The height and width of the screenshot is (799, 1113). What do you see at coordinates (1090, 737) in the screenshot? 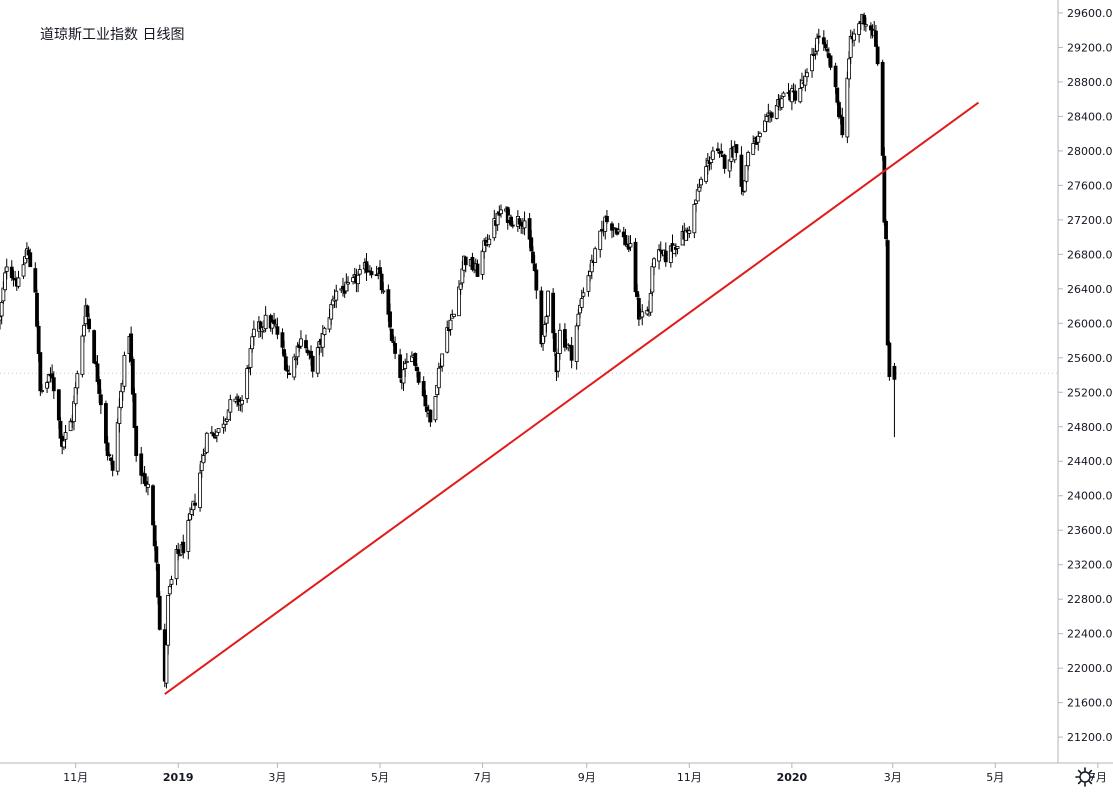
I see `y-tick-label: 21200.0` at bounding box center [1090, 737].